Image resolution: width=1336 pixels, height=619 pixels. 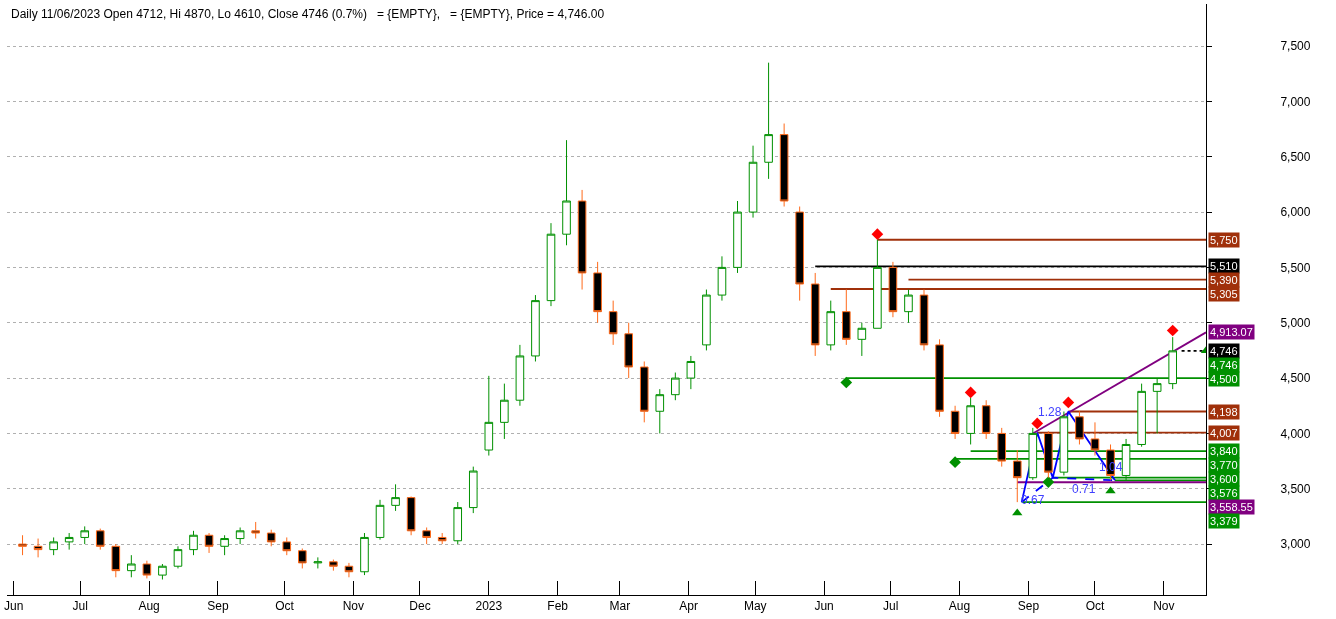 I want to click on data-label: 4,198, so click(x=1224, y=412).